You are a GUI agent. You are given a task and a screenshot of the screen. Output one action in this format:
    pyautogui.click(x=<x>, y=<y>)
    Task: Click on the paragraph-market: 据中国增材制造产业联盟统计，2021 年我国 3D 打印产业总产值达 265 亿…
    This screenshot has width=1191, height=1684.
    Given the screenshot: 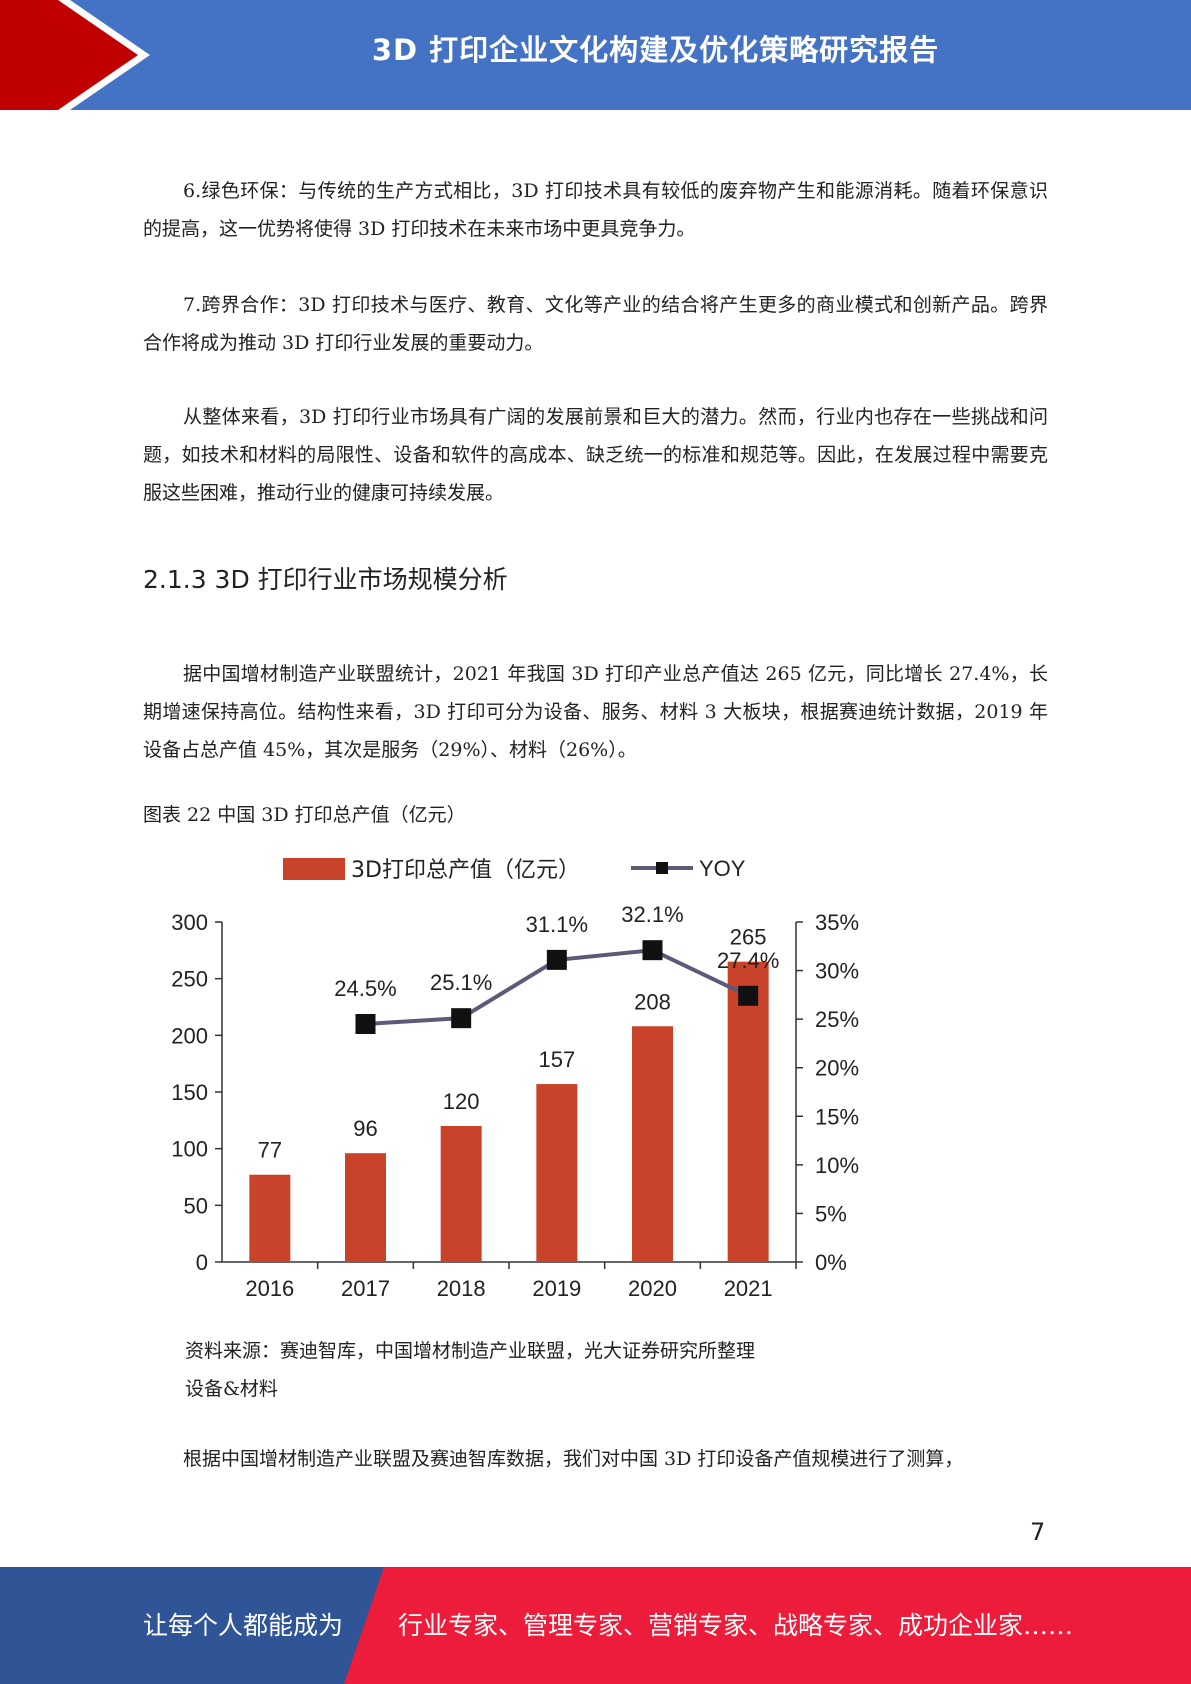 What is the action you would take?
    pyautogui.click(x=595, y=712)
    